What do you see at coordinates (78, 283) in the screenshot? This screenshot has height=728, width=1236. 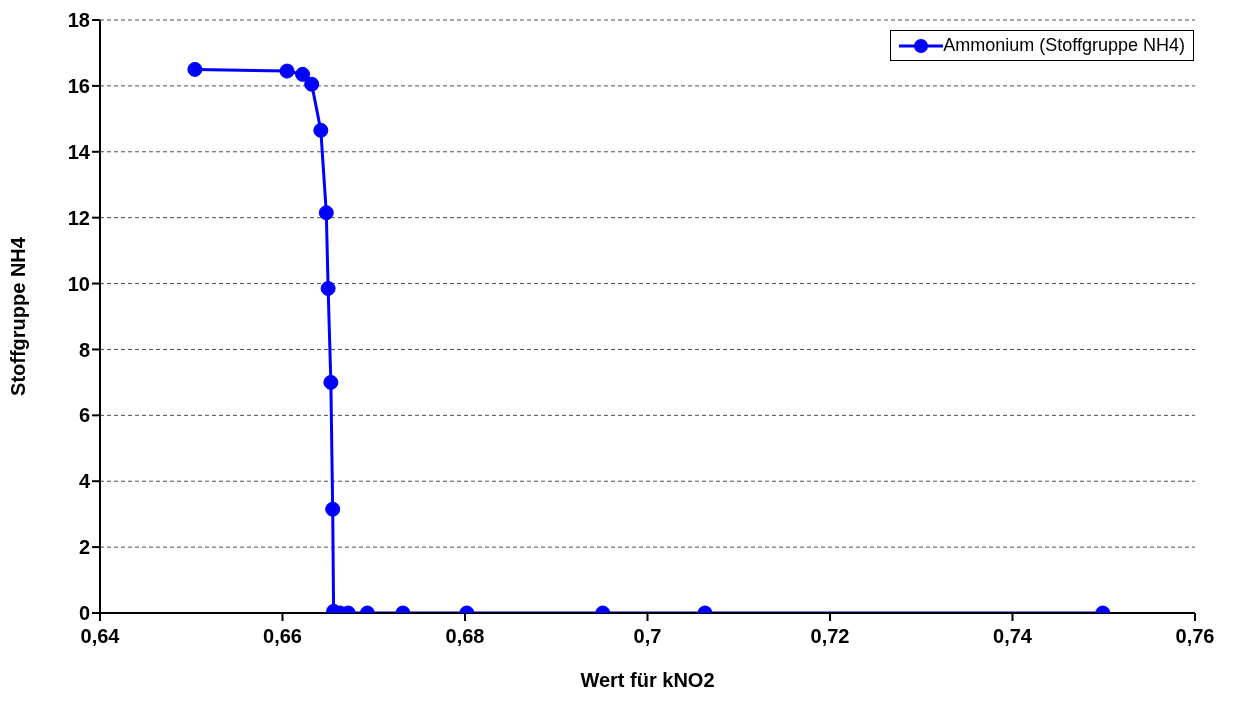 I see `y-tick-label: 10` at bounding box center [78, 283].